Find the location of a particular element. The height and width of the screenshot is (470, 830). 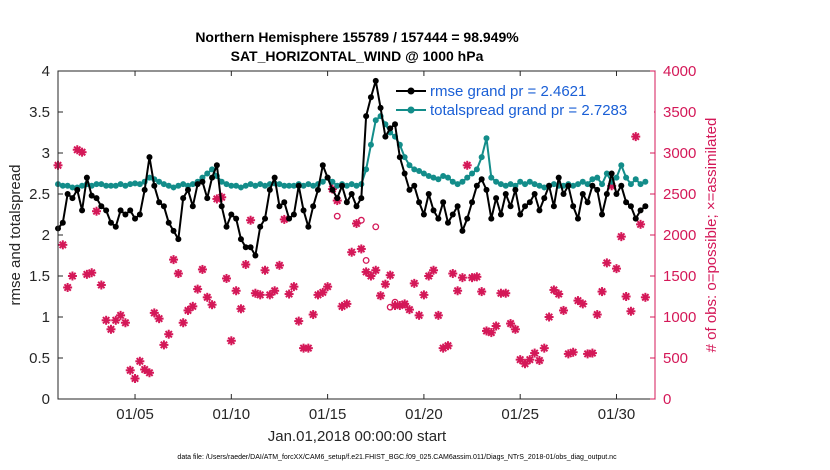

x-tick-label: 01/25 is located at coordinates (520, 414).